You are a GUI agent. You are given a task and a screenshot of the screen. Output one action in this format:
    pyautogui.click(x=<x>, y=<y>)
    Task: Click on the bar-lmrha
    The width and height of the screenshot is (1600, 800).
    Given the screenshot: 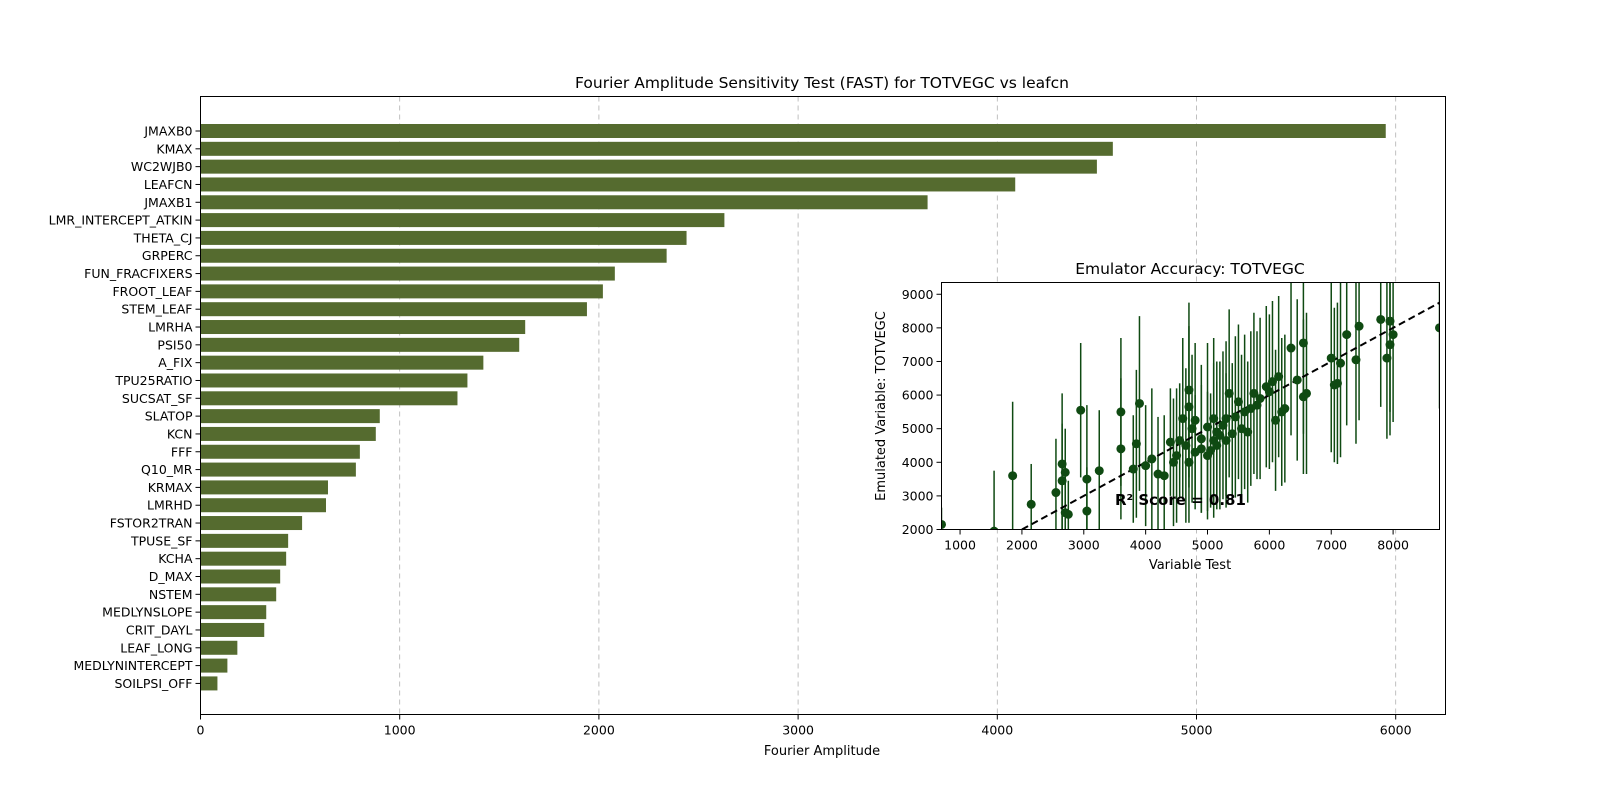 What is the action you would take?
    pyautogui.click(x=363, y=327)
    